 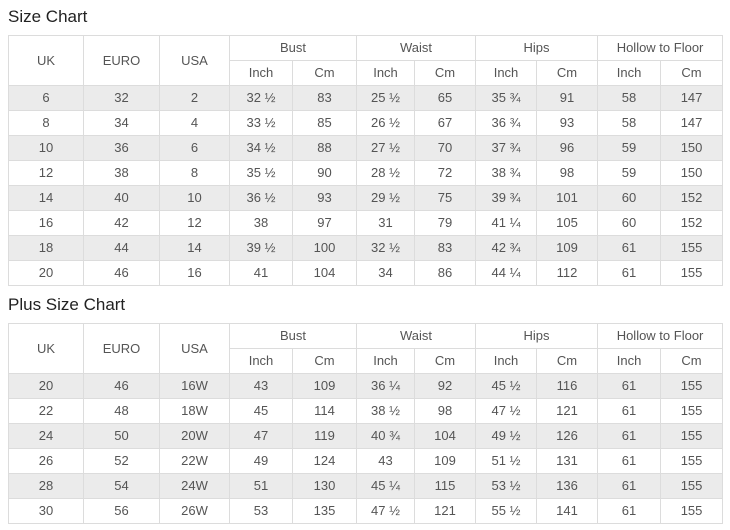 I want to click on table-cell: 54, so click(x=121, y=486).